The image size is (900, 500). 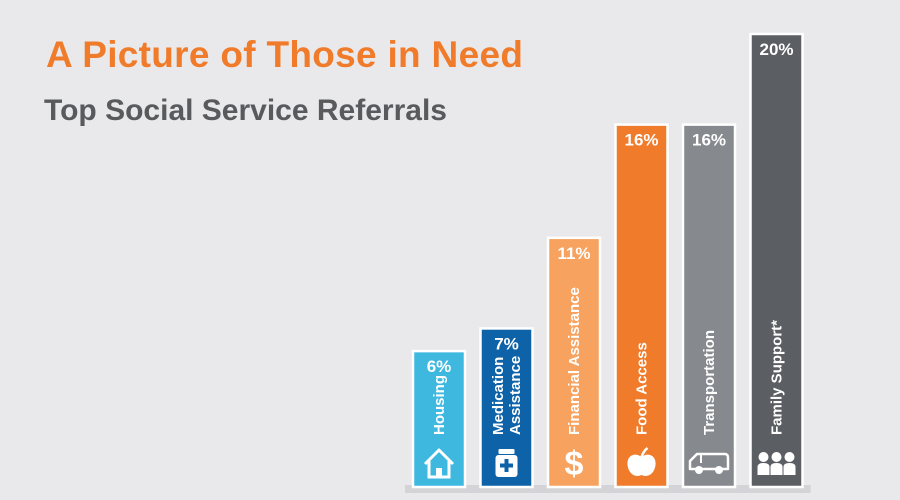 I want to click on category-label: Financial Assistance, so click(x=574, y=361).